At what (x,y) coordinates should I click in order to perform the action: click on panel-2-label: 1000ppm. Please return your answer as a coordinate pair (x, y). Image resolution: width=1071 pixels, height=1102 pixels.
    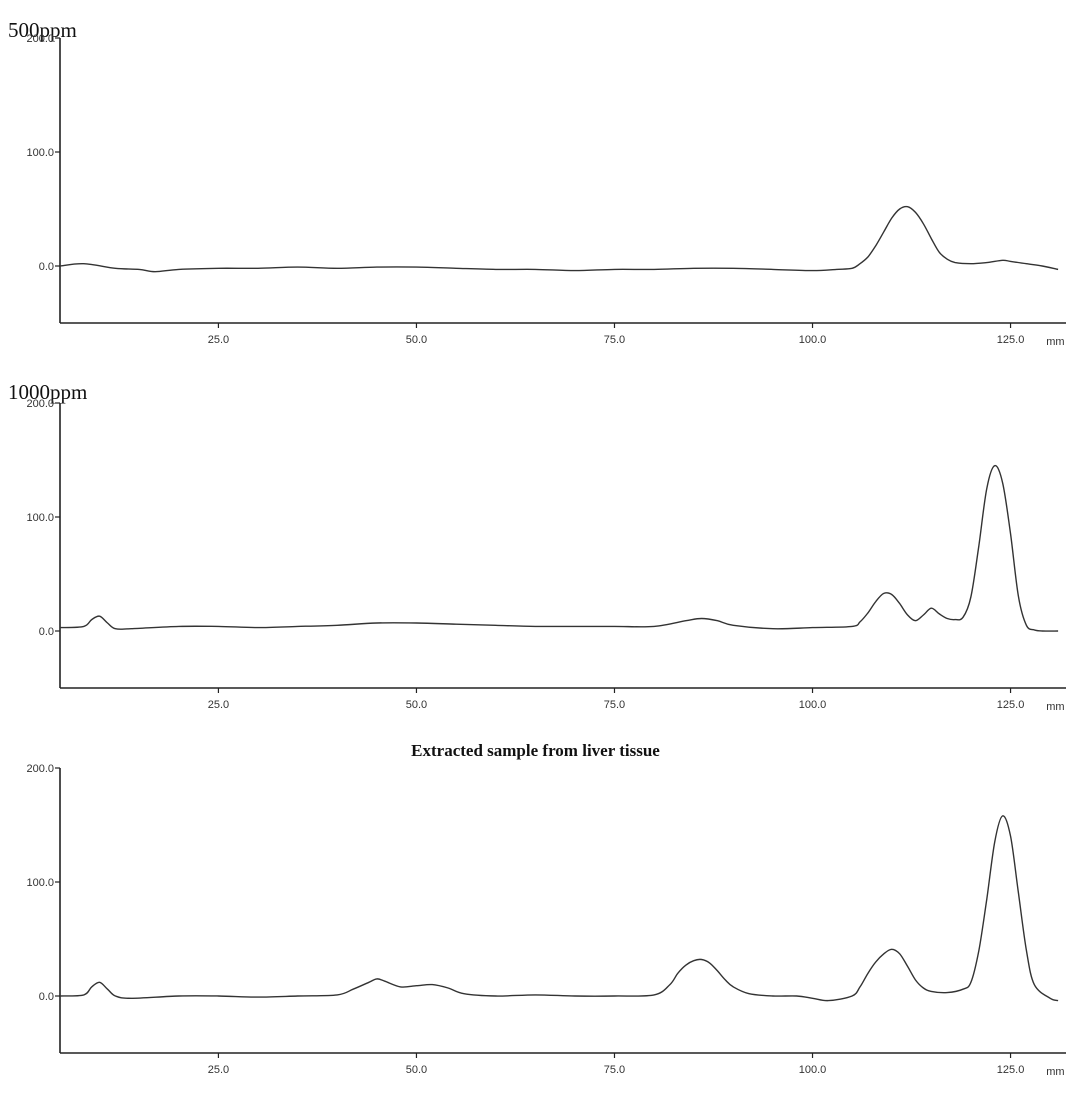
    Looking at the image, I should click on (48, 392).